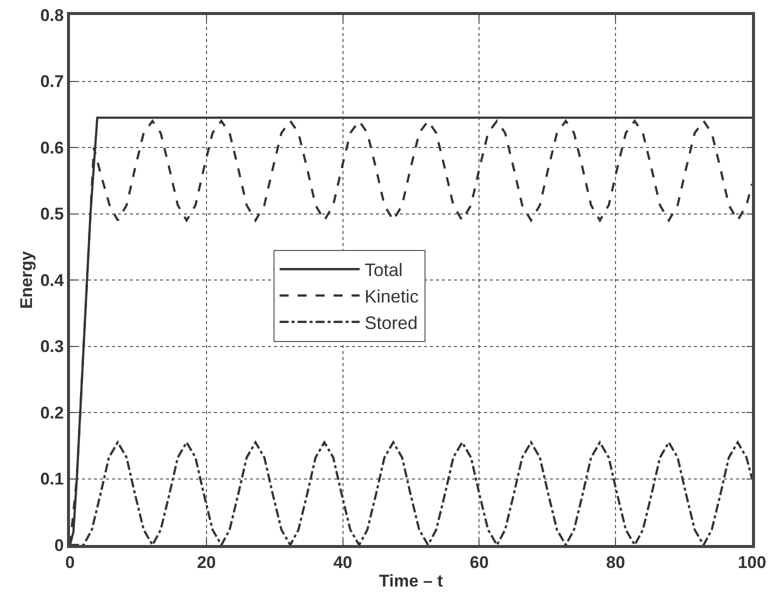 This screenshot has width=768, height=603. What do you see at coordinates (391, 296) in the screenshot?
I see `legend-label: Kinetic` at bounding box center [391, 296].